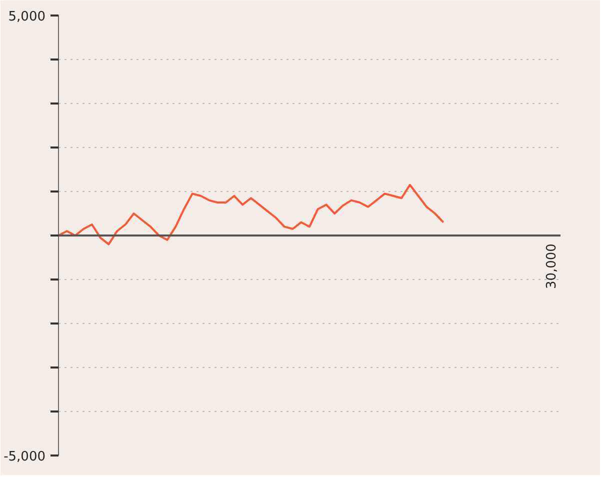 The width and height of the screenshot is (607, 483). What do you see at coordinates (552, 267) in the screenshot?
I see `annotation: 30,000` at bounding box center [552, 267].